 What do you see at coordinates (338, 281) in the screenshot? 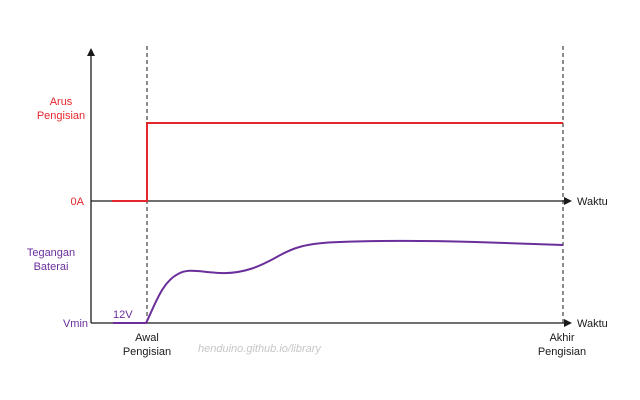
I see `battery-voltage-curve` at bounding box center [338, 281].